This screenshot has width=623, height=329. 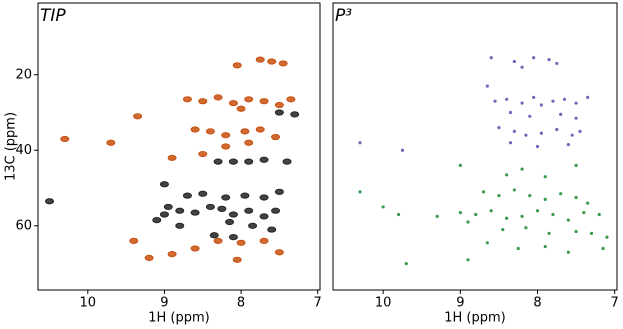 I want to click on y-tick-label: 40, so click(x=23, y=150).